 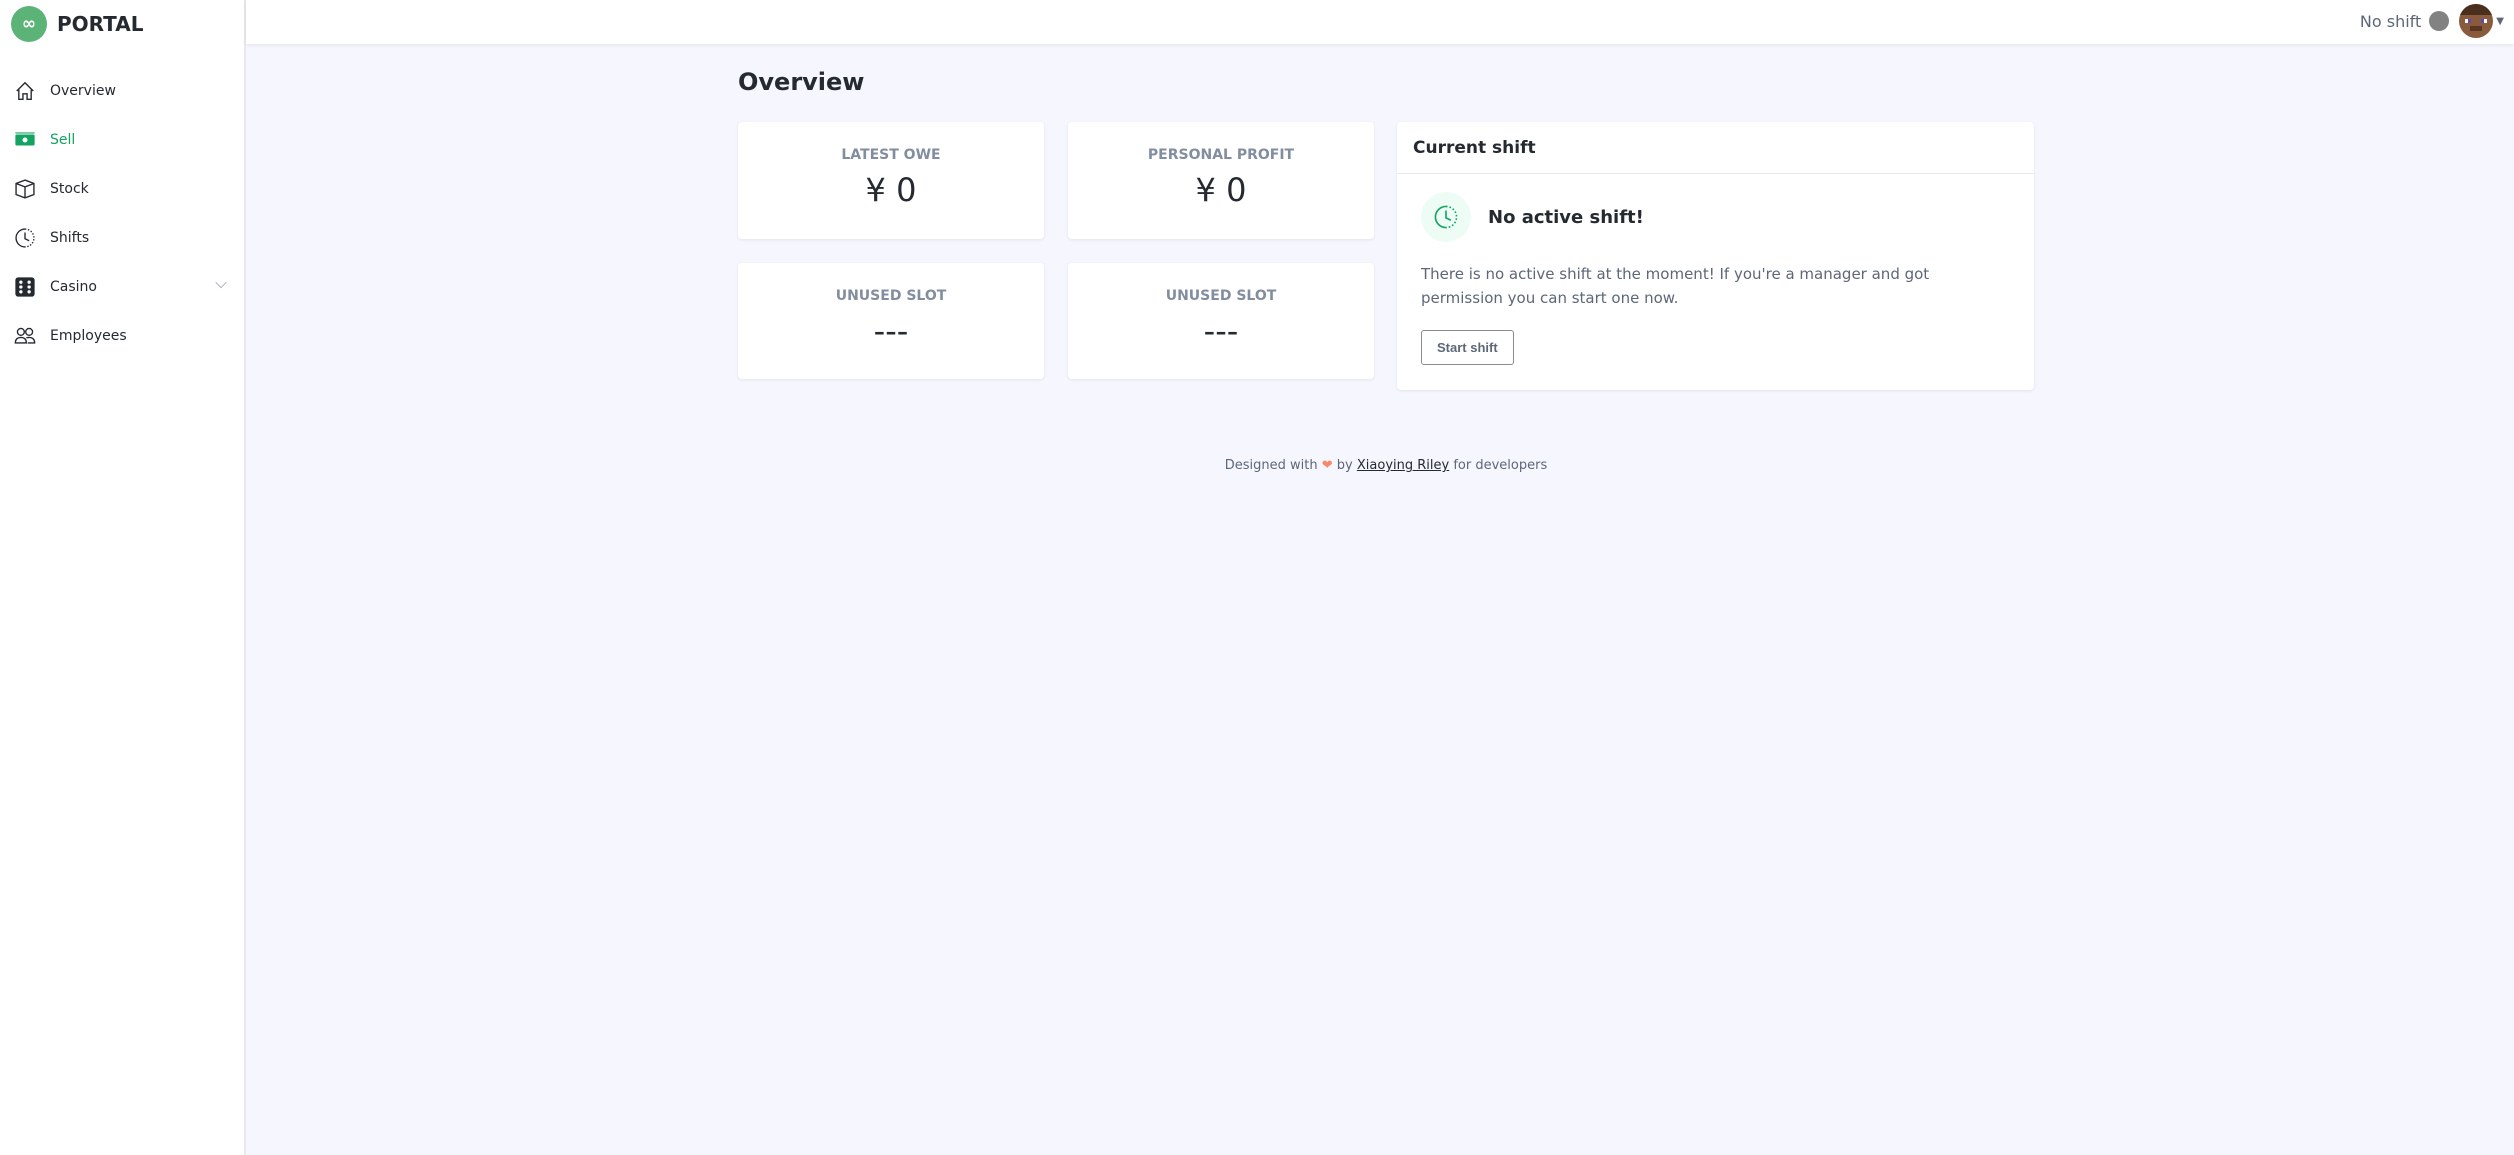 What do you see at coordinates (122, 286) in the screenshot?
I see `sidebar-item-casino: Casino` at bounding box center [122, 286].